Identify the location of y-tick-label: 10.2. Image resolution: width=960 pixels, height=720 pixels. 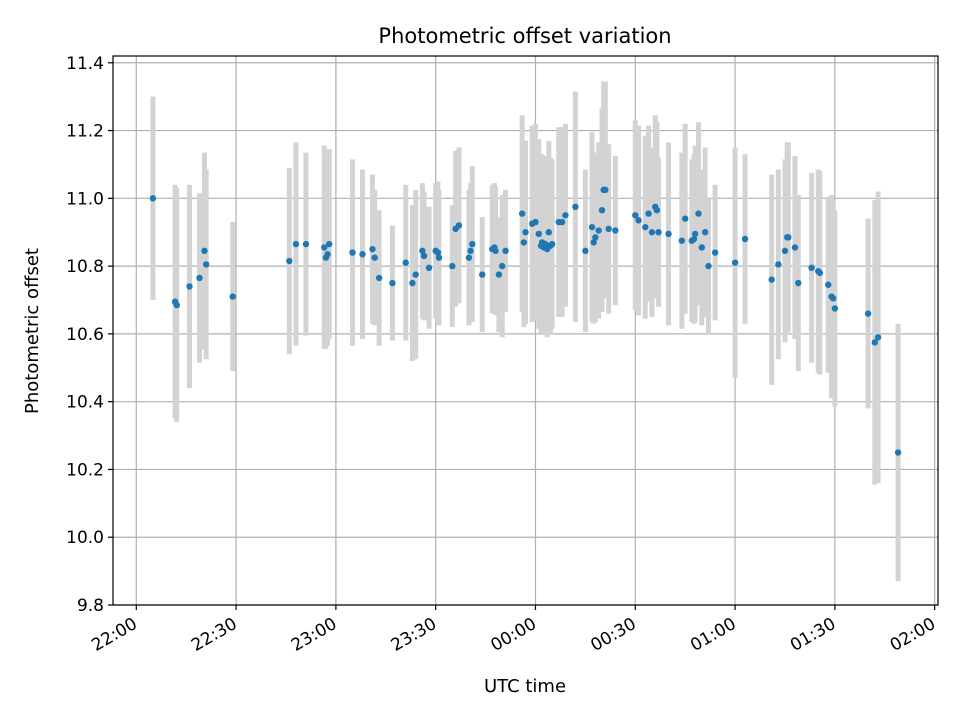
(85, 470).